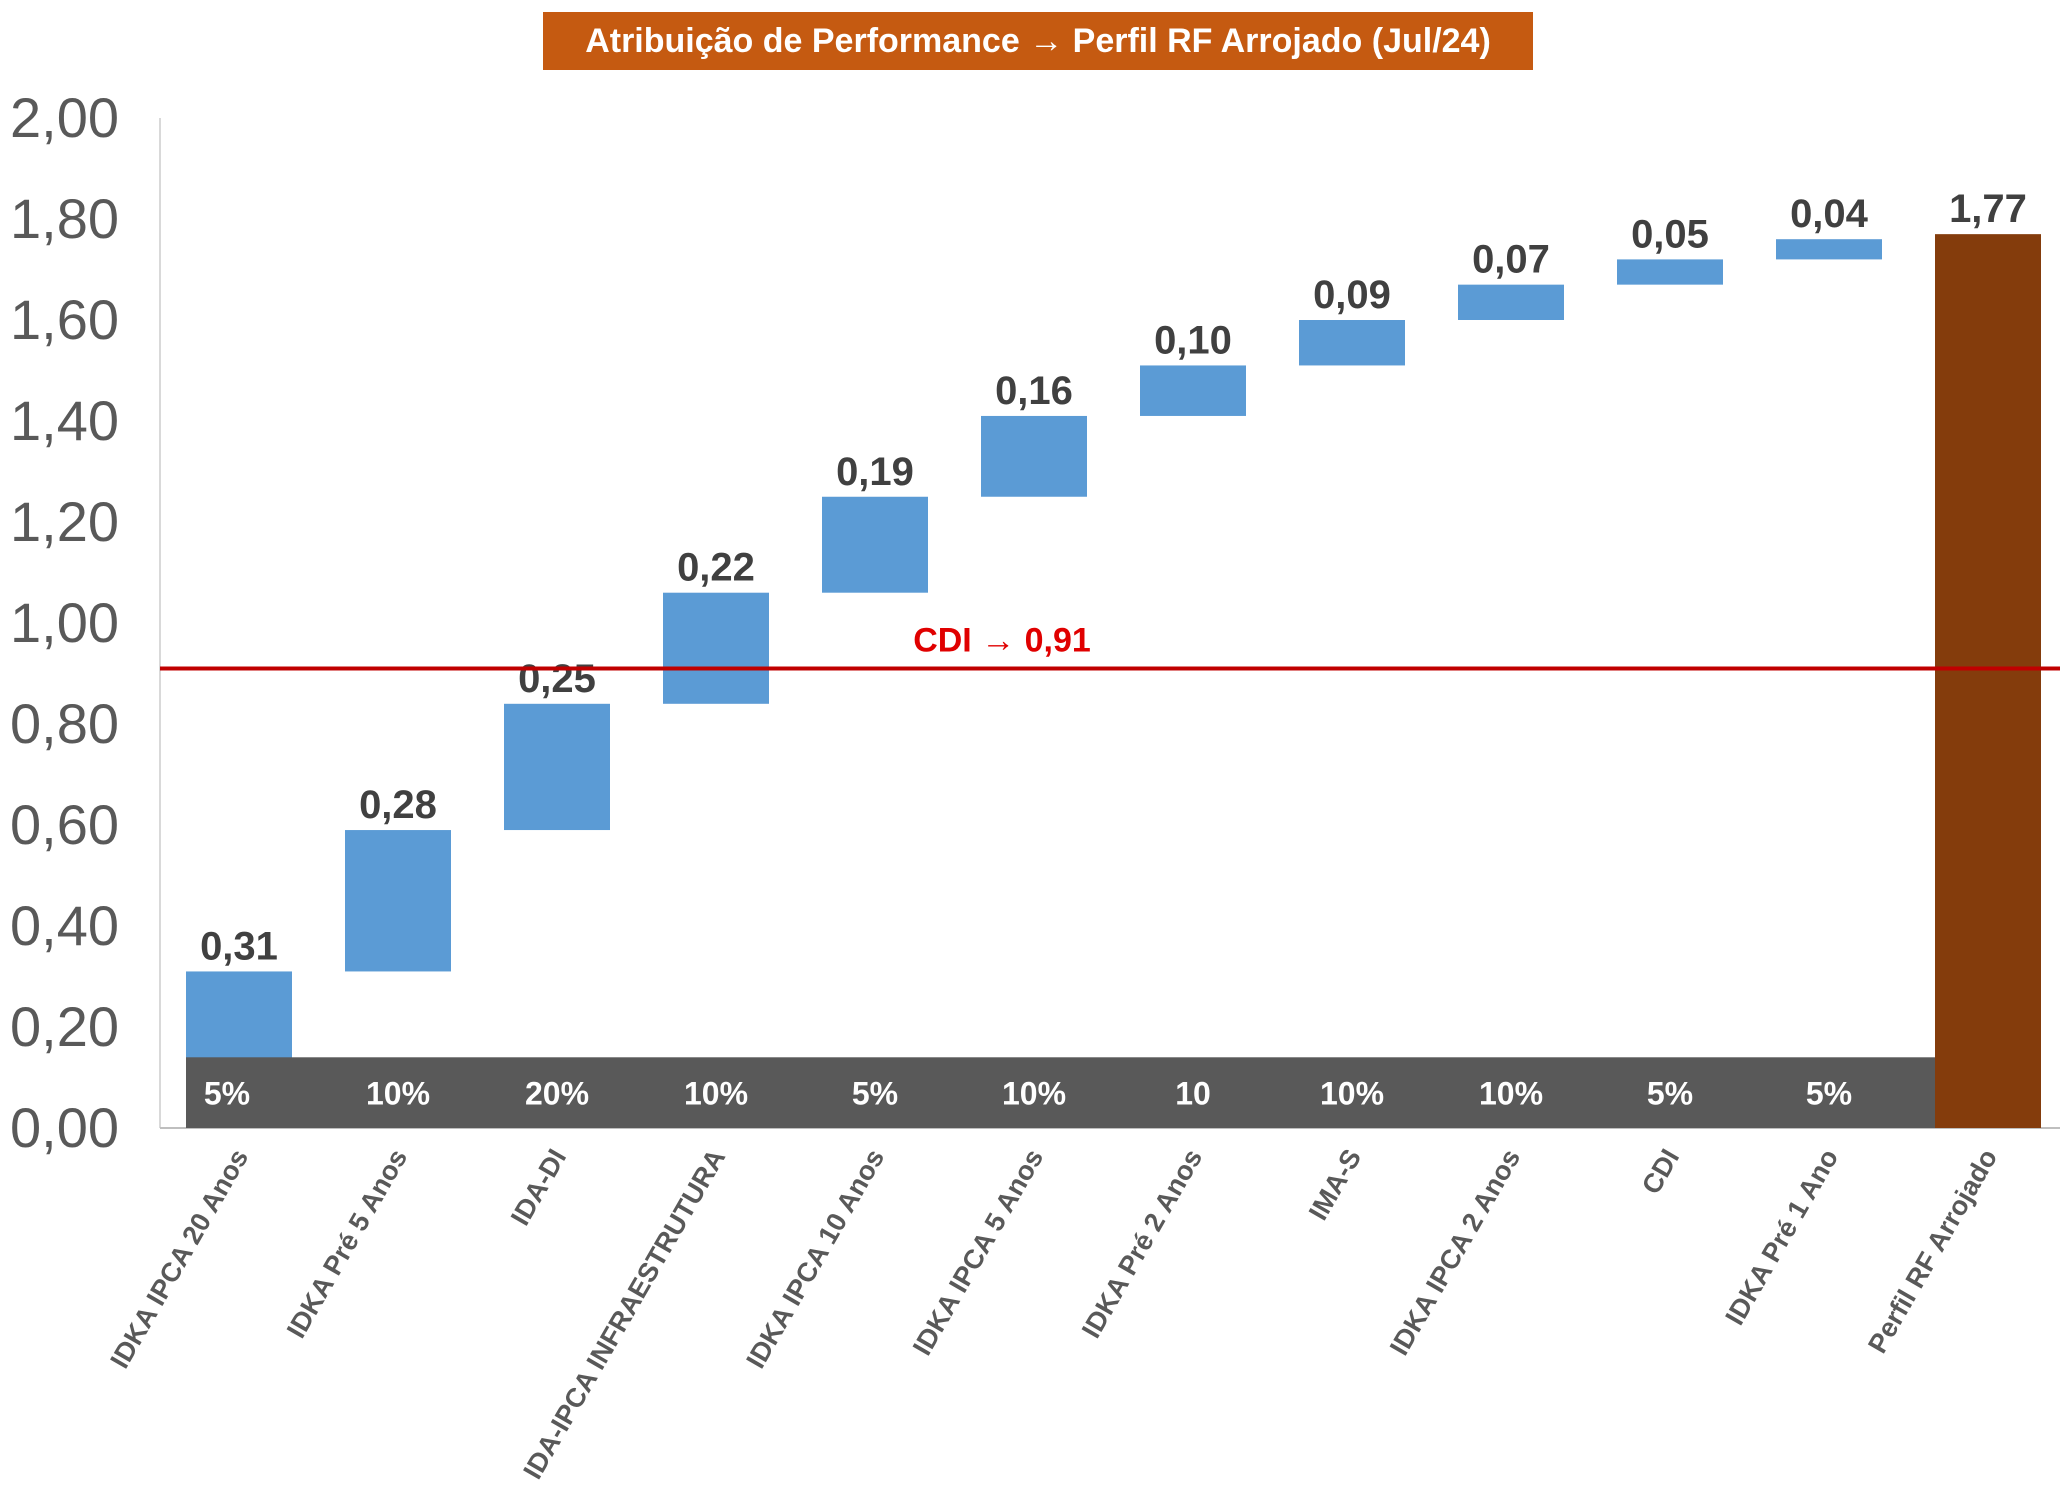 The image size is (2068, 1511). Describe the element at coordinates (815, 1258) in the screenshot. I see `x-category-label: IDKA IPCA 10 Anos` at that location.